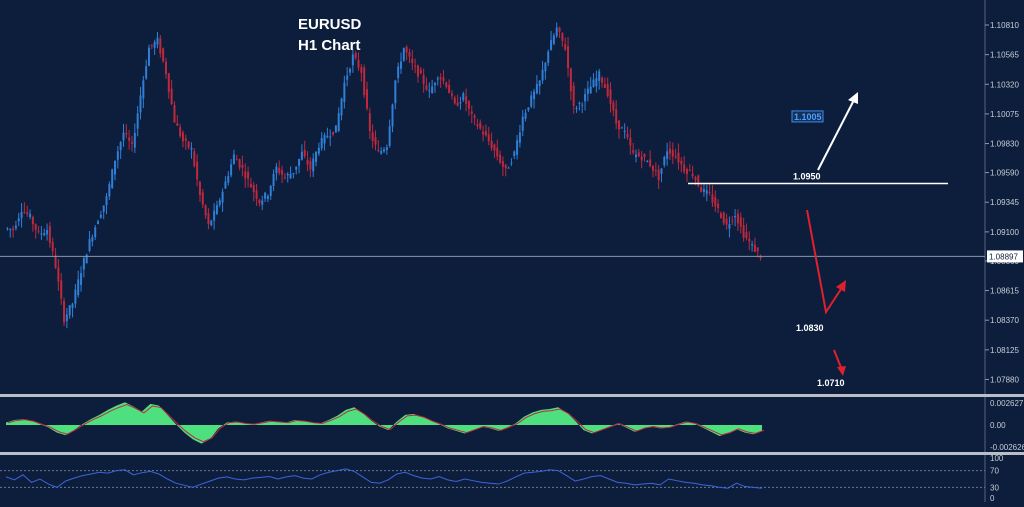  What do you see at coordinates (384, 478) in the screenshot?
I see `rsi-line` at bounding box center [384, 478].